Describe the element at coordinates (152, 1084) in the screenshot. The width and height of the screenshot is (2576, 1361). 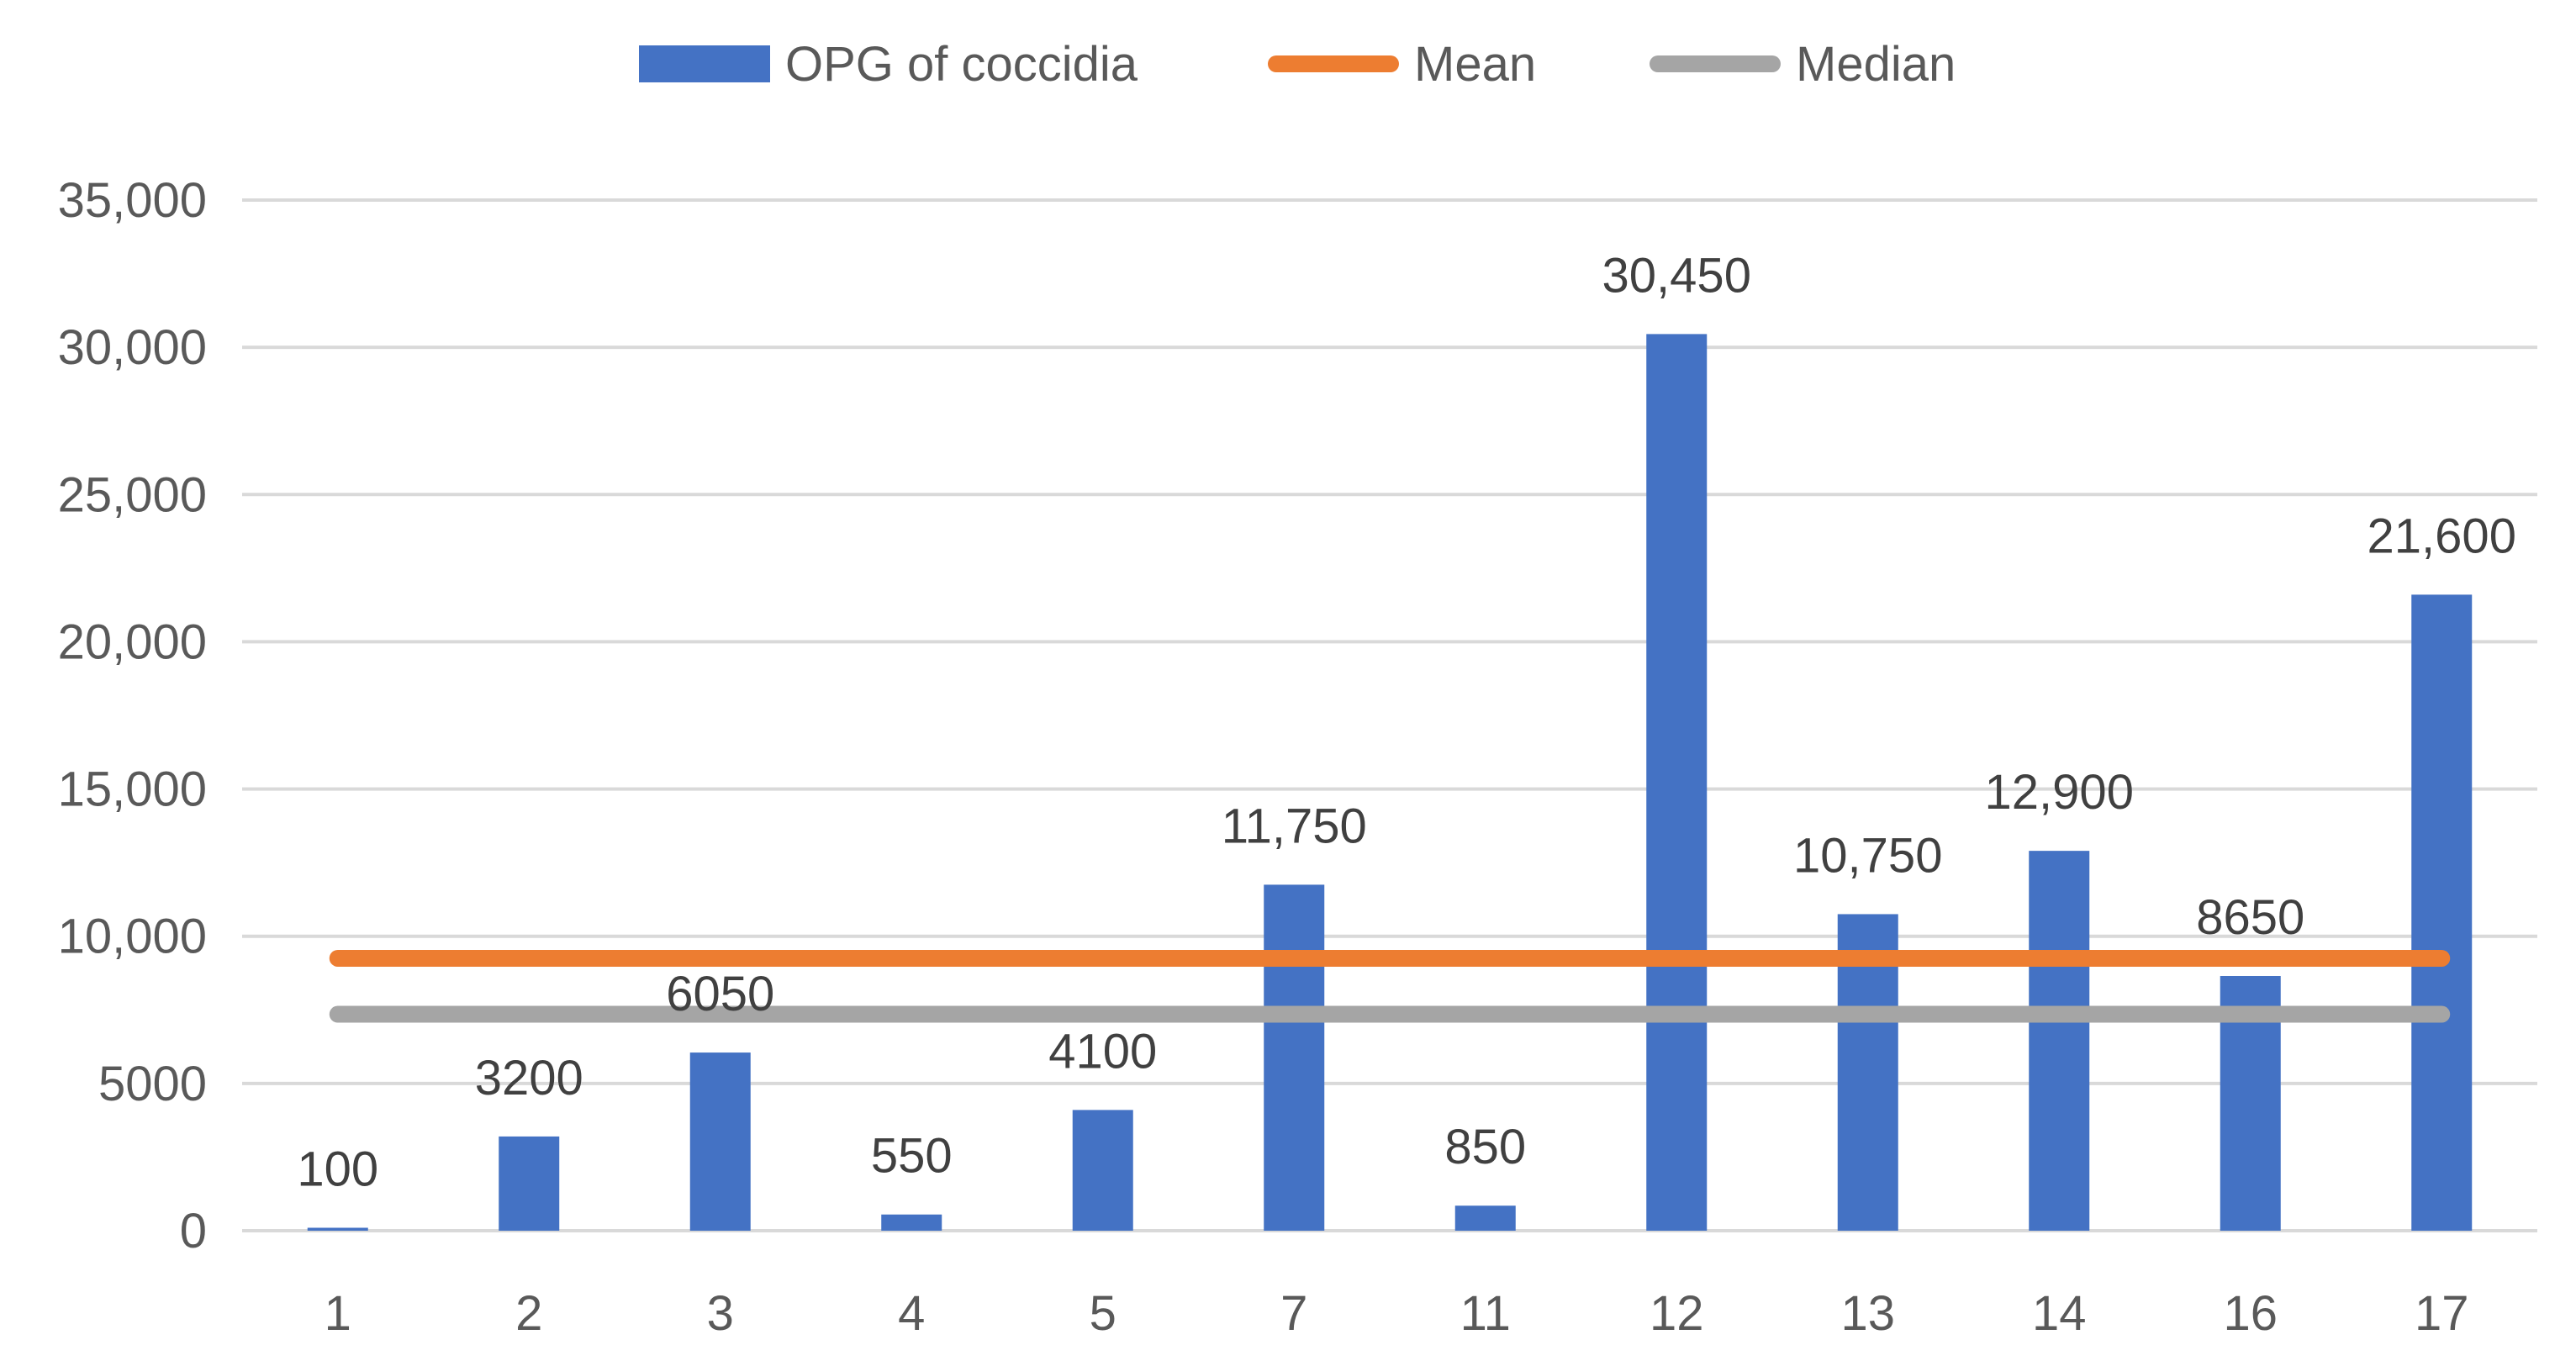
I see `y-tick-label: 5000` at that location.